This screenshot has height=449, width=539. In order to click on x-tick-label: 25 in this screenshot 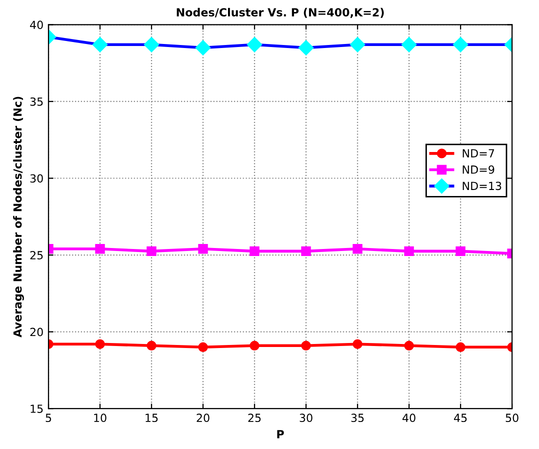, I will do `click(254, 418)`.